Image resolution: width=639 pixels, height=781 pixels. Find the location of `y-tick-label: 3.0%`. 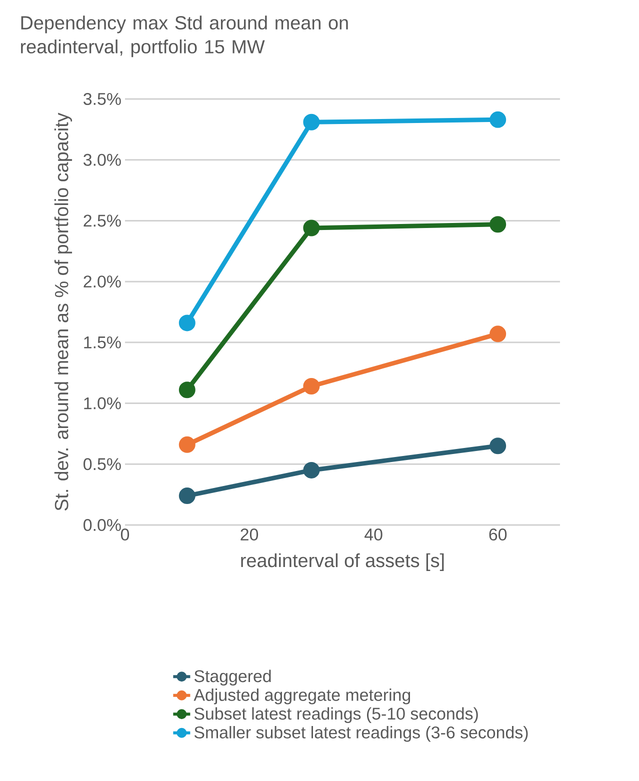

y-tick-label: 3.0% is located at coordinates (102, 160).